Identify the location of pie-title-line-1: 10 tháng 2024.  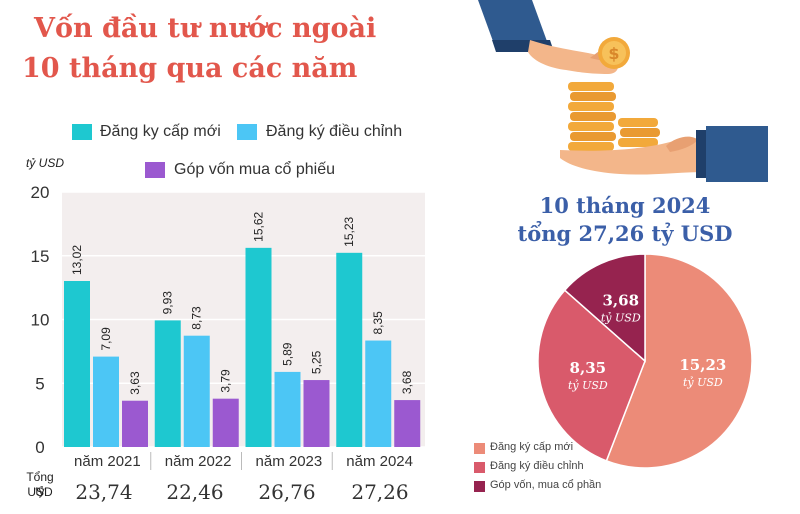
(625, 205).